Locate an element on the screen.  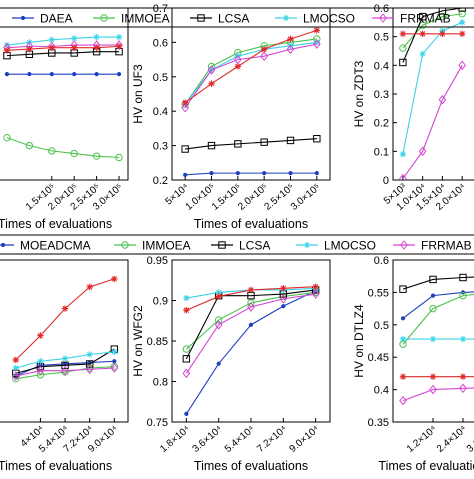
plot-area is located at coordinates (64, 341).